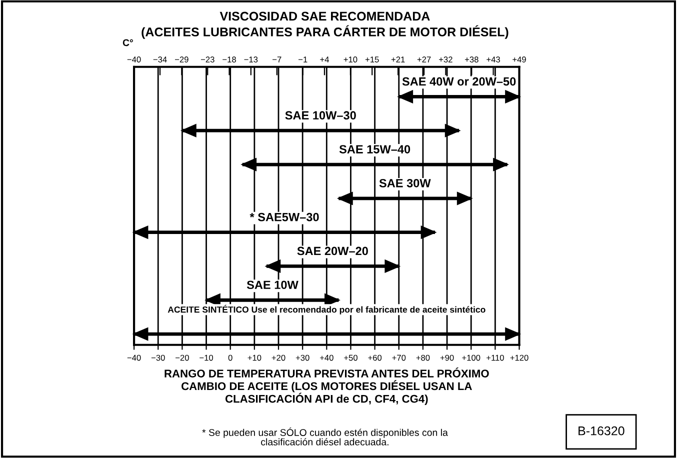 The width and height of the screenshot is (677, 458). I want to click on x2-tick-label: +43, so click(493, 59).